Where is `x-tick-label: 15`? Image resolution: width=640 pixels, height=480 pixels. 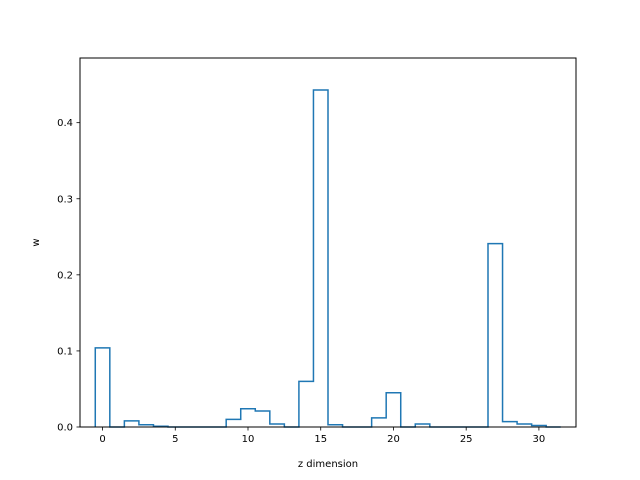
x-tick-label: 15 is located at coordinates (320, 439).